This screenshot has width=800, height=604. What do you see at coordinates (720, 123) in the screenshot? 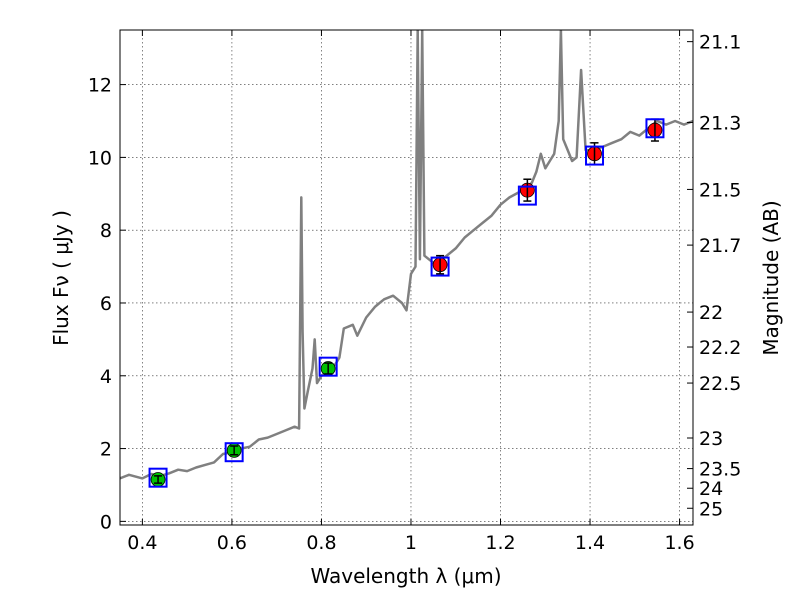
I see `magnitude-tick-label: 21.3` at bounding box center [720, 123].